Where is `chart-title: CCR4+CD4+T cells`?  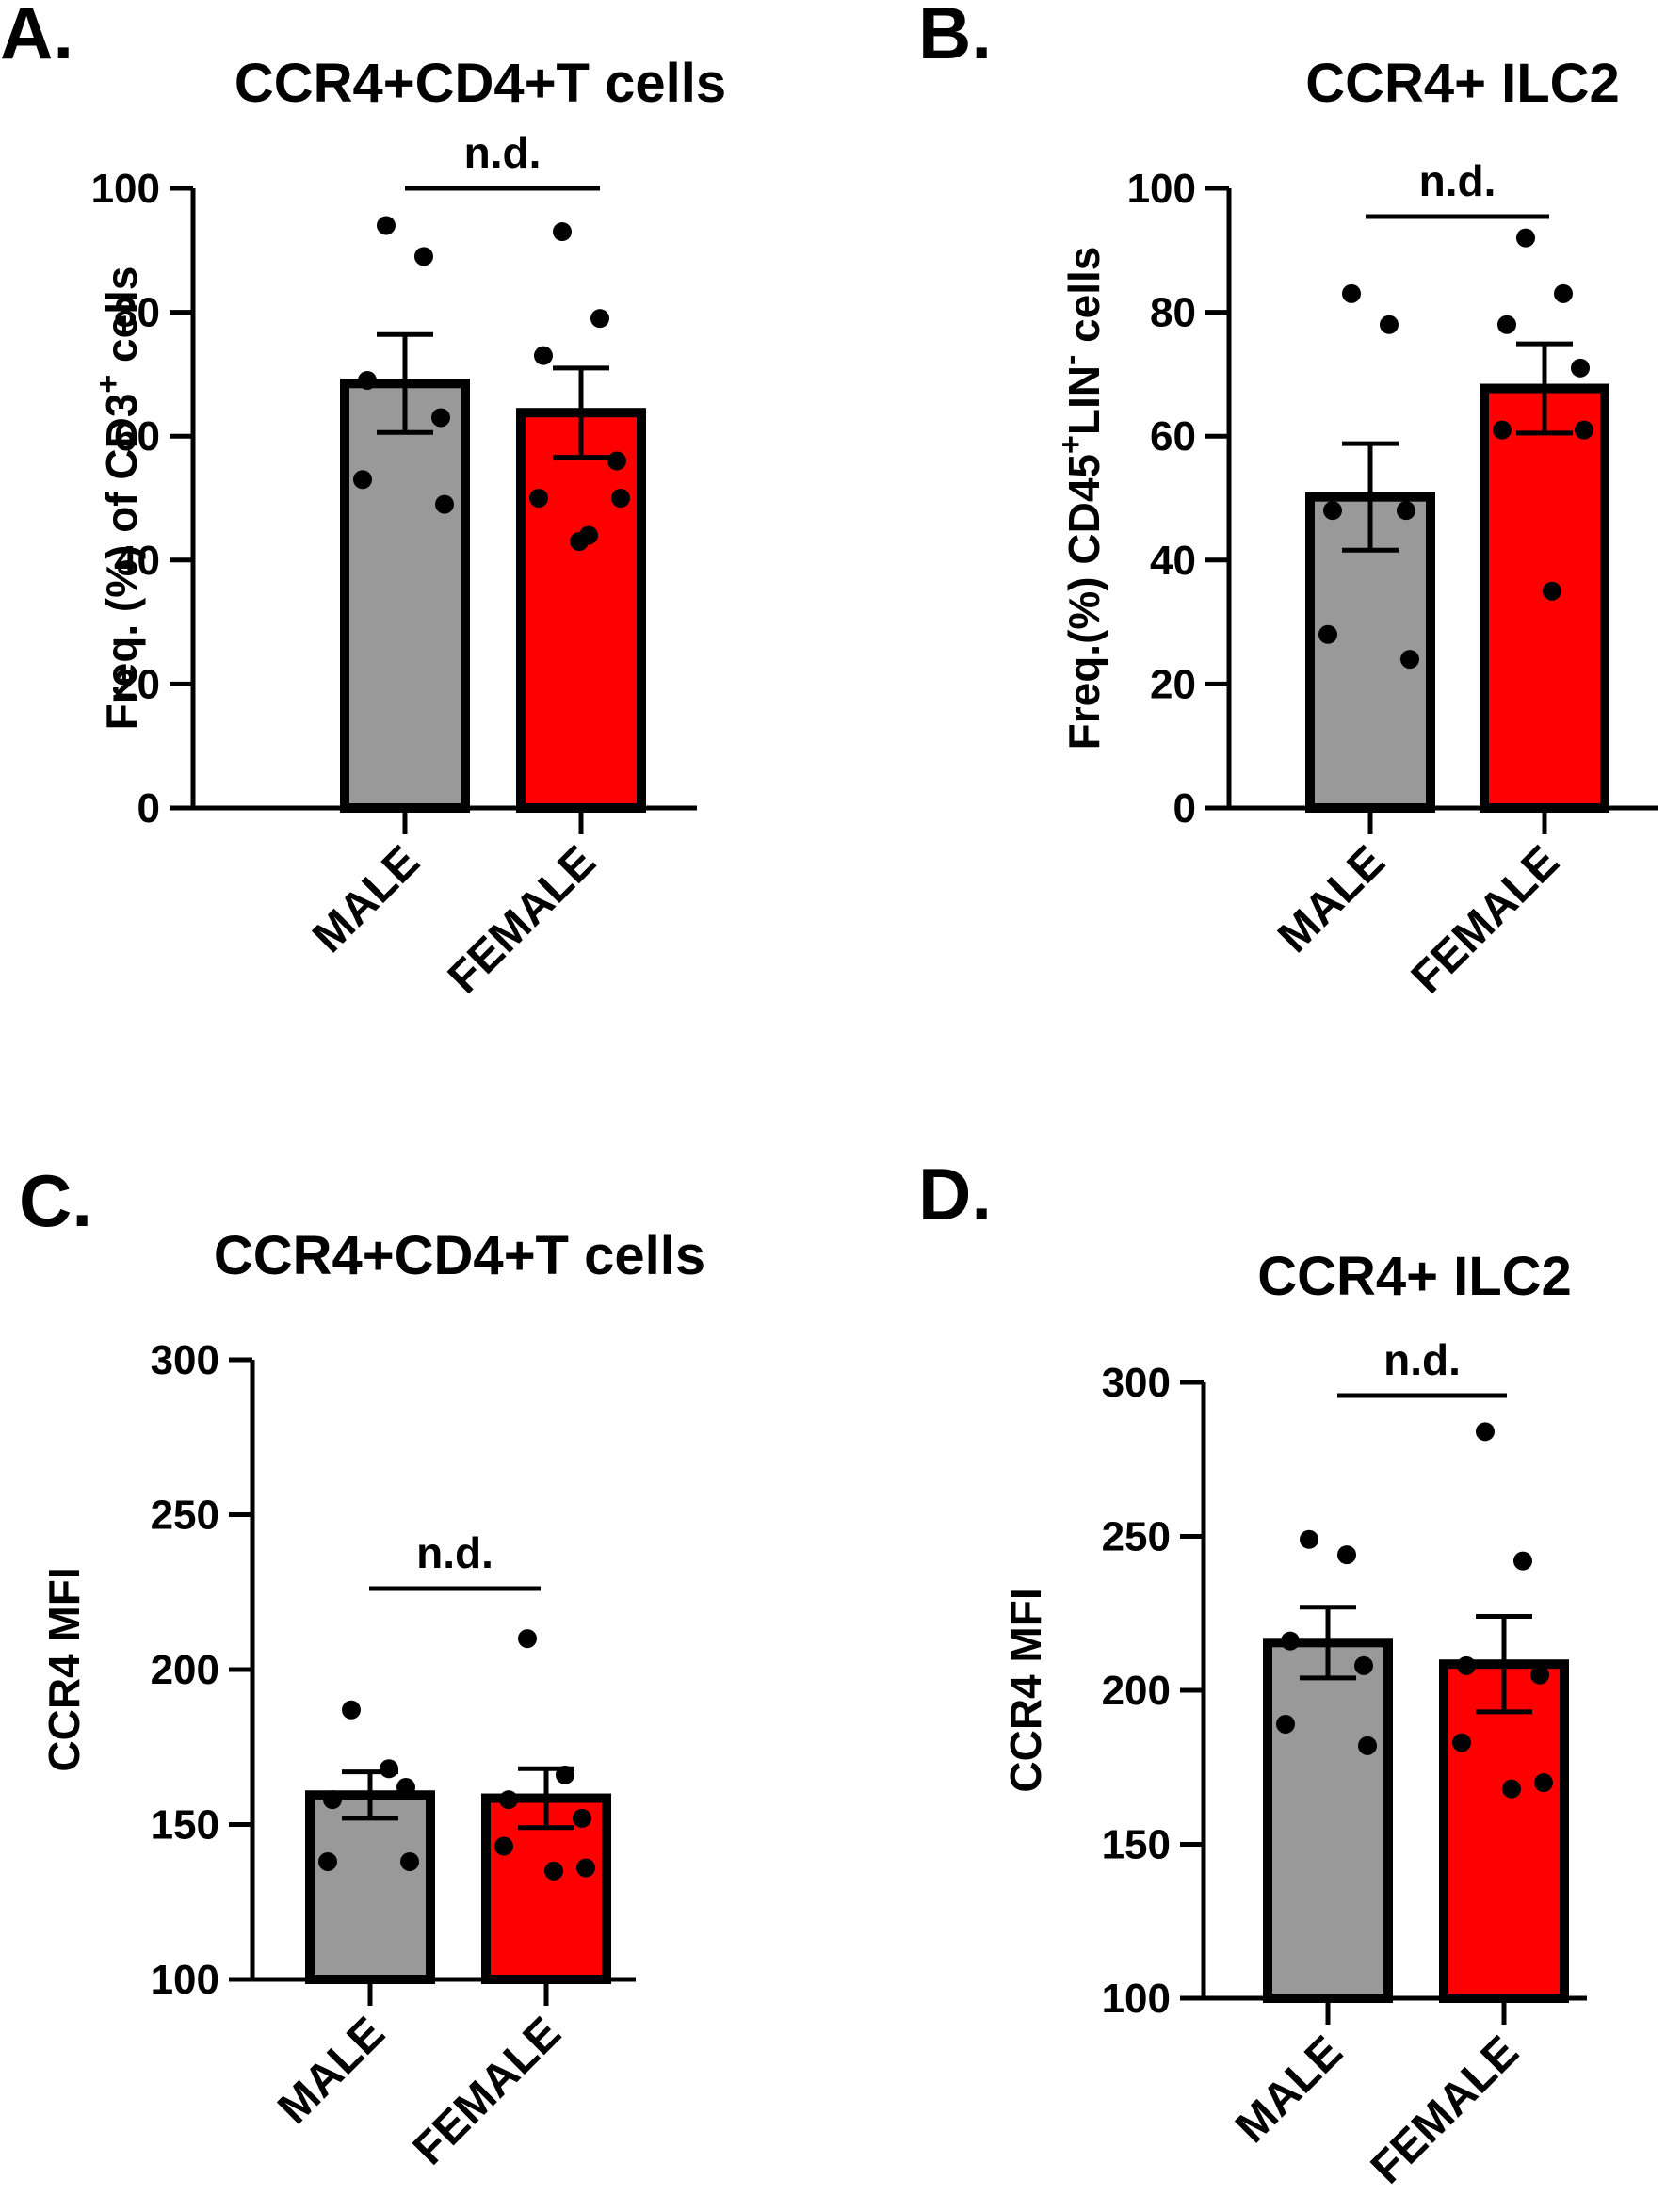
chart-title: CCR4+CD4+T cells is located at coordinates (480, 83).